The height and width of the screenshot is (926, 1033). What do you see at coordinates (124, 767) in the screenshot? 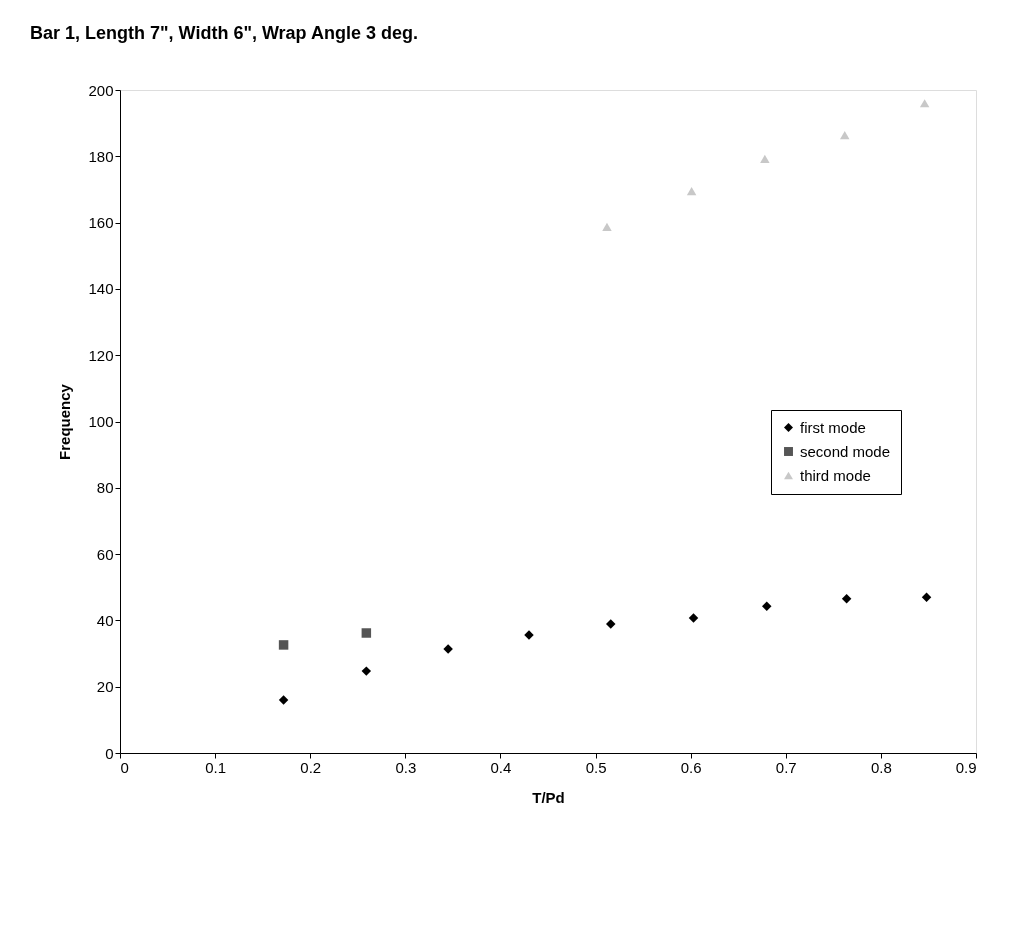
I see `x-tick-label: 0` at bounding box center [124, 767].